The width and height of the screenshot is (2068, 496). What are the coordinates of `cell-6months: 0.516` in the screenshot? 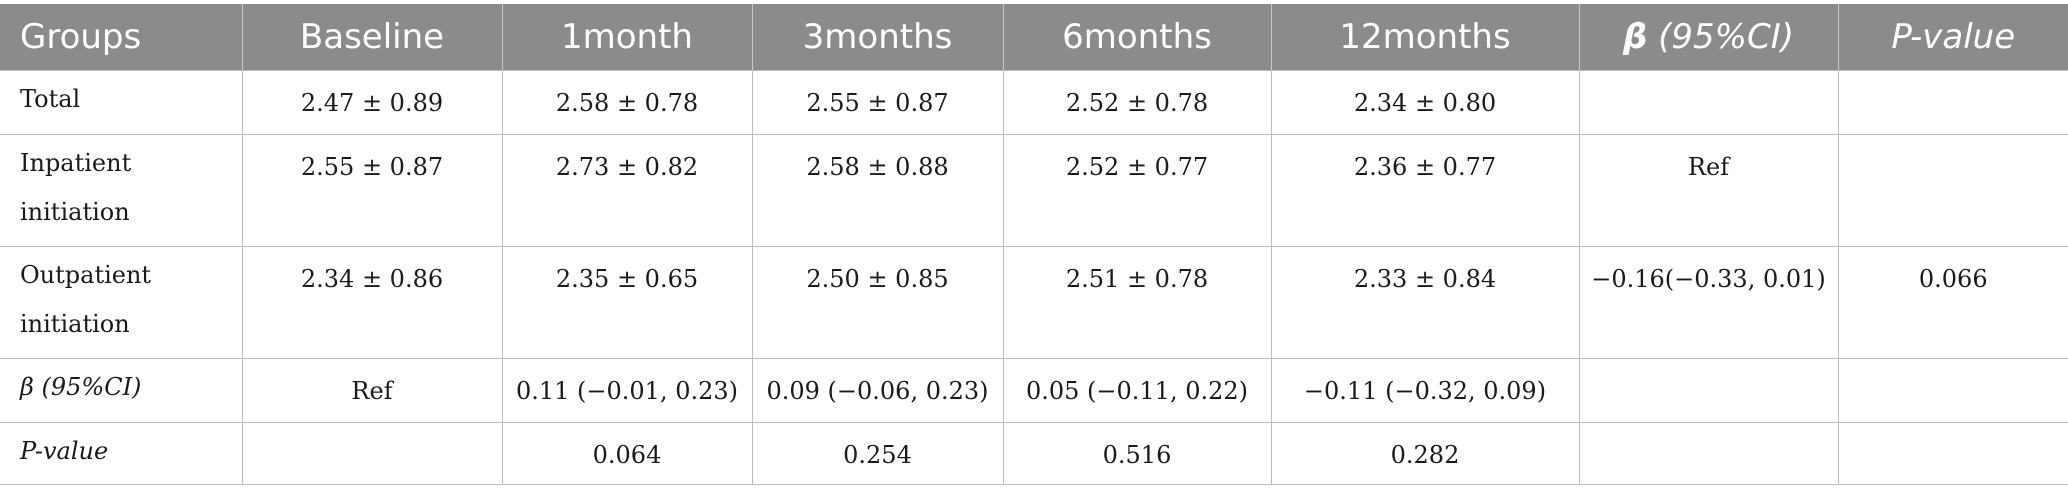 It's located at (1137, 453).